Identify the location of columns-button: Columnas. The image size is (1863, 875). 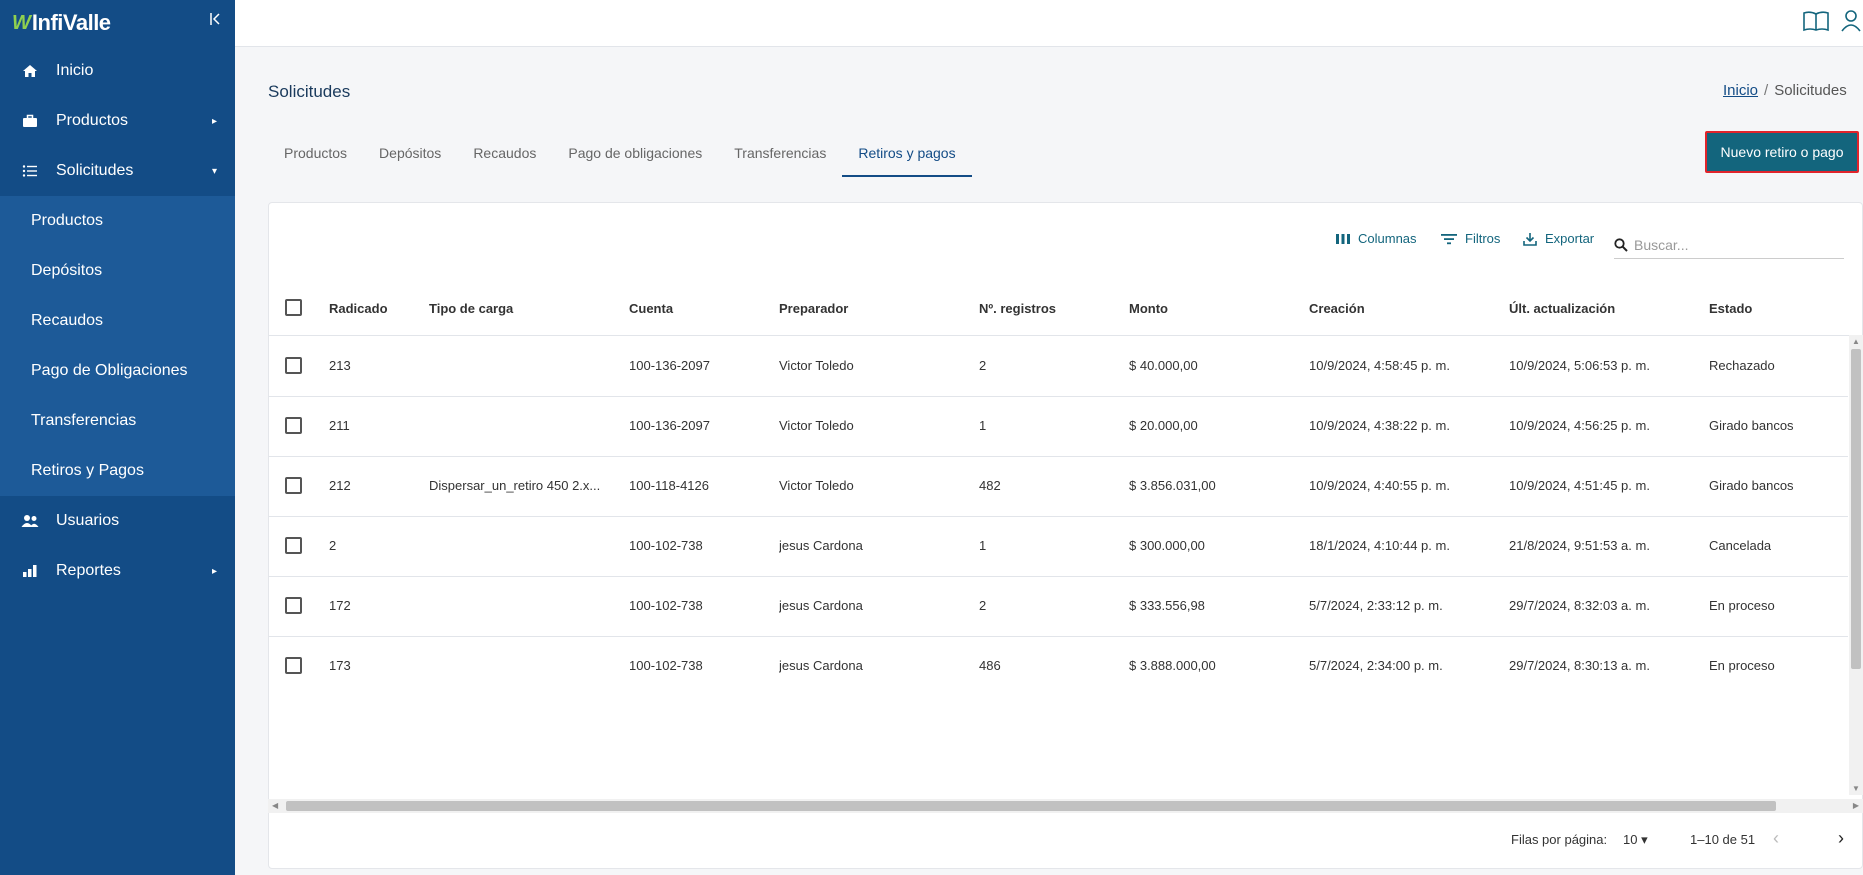
(1376, 238).